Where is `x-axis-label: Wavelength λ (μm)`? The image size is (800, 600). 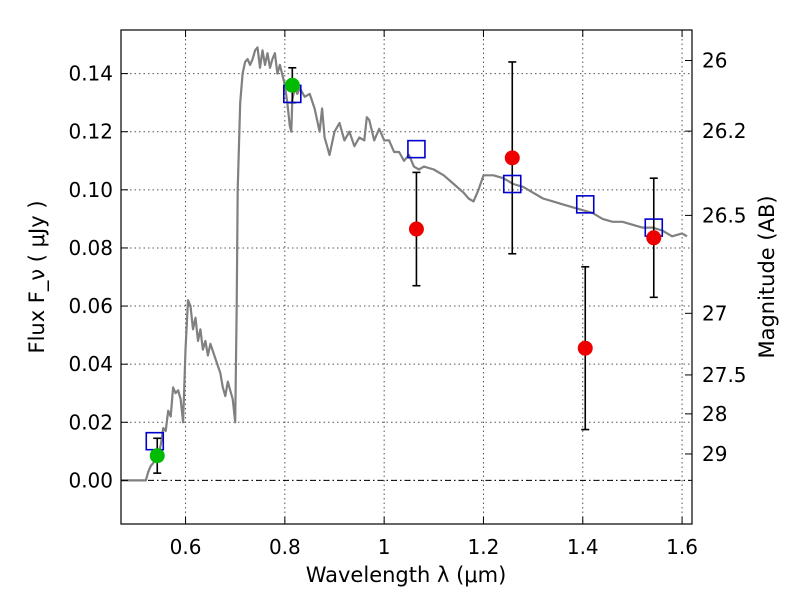
x-axis-label: Wavelength λ (μm) is located at coordinates (406, 575).